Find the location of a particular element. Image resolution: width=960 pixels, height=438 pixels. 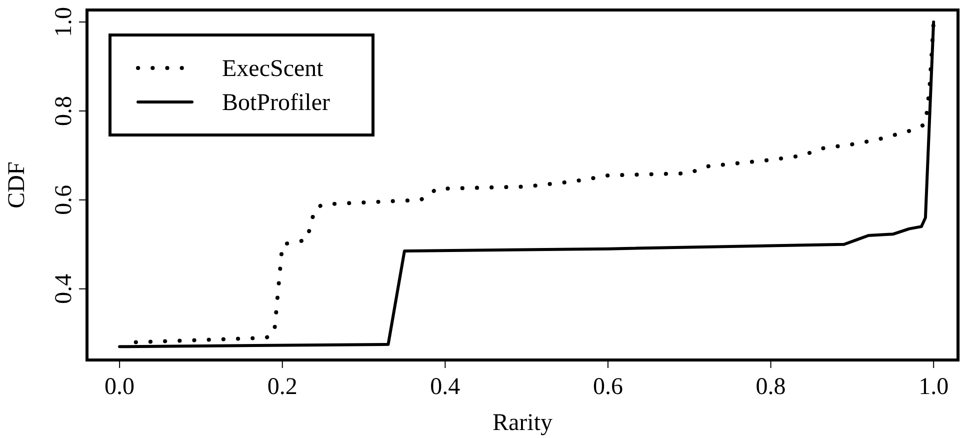

x-tick-label: 0.0 is located at coordinates (119, 387).